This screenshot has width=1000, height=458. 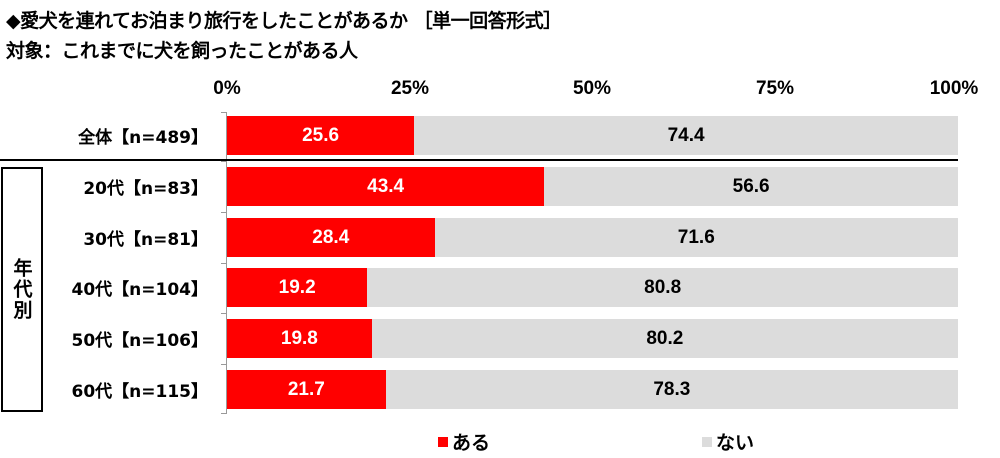 What do you see at coordinates (386, 186) in the screenshot?
I see `bar-segment-yes: 43.4` at bounding box center [386, 186].